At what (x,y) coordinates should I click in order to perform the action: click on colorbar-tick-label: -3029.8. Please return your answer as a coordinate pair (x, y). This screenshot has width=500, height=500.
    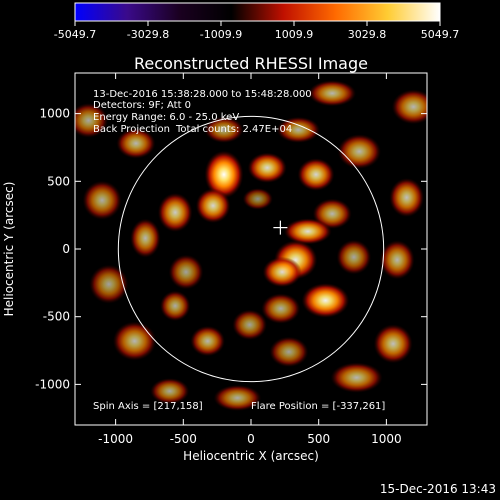
    Looking at the image, I should click on (148, 34).